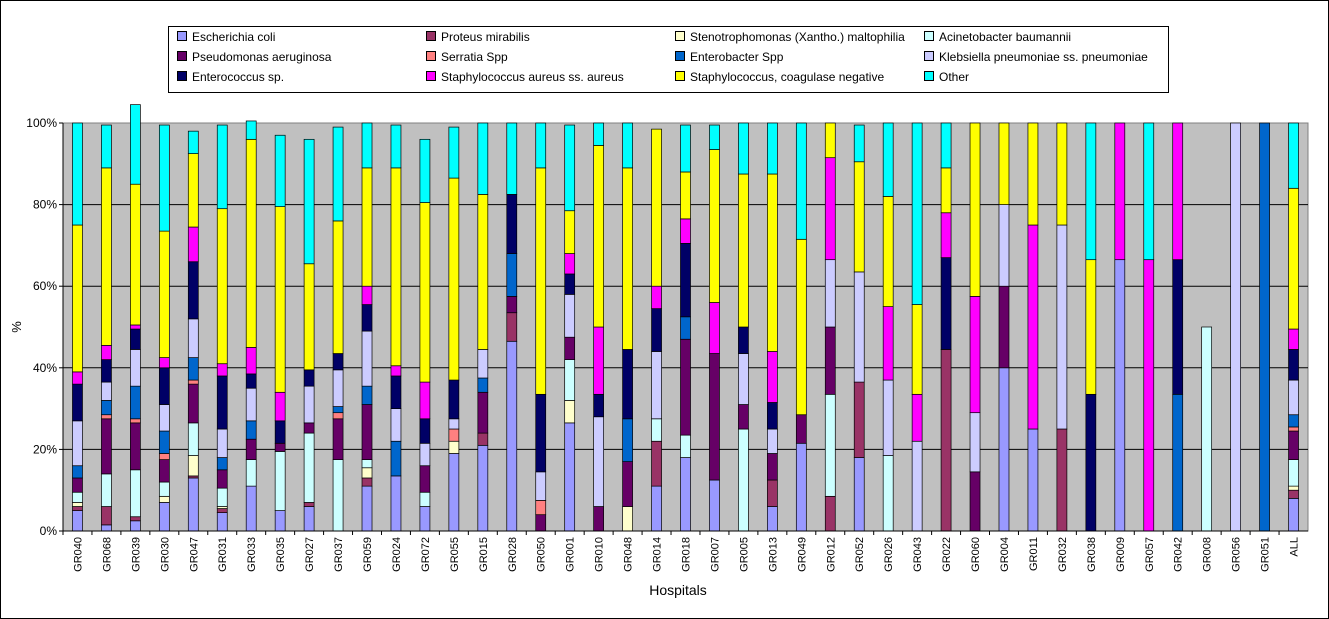 The width and height of the screenshot is (1329, 619). What do you see at coordinates (598, 327) in the screenshot?
I see `bar-stack-gr010` at bounding box center [598, 327].